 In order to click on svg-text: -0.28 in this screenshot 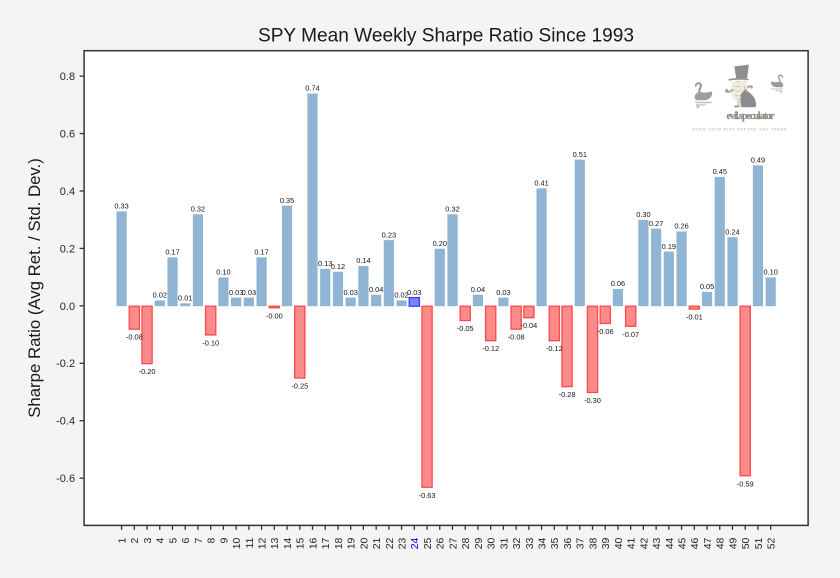, I will do `click(567, 394)`.